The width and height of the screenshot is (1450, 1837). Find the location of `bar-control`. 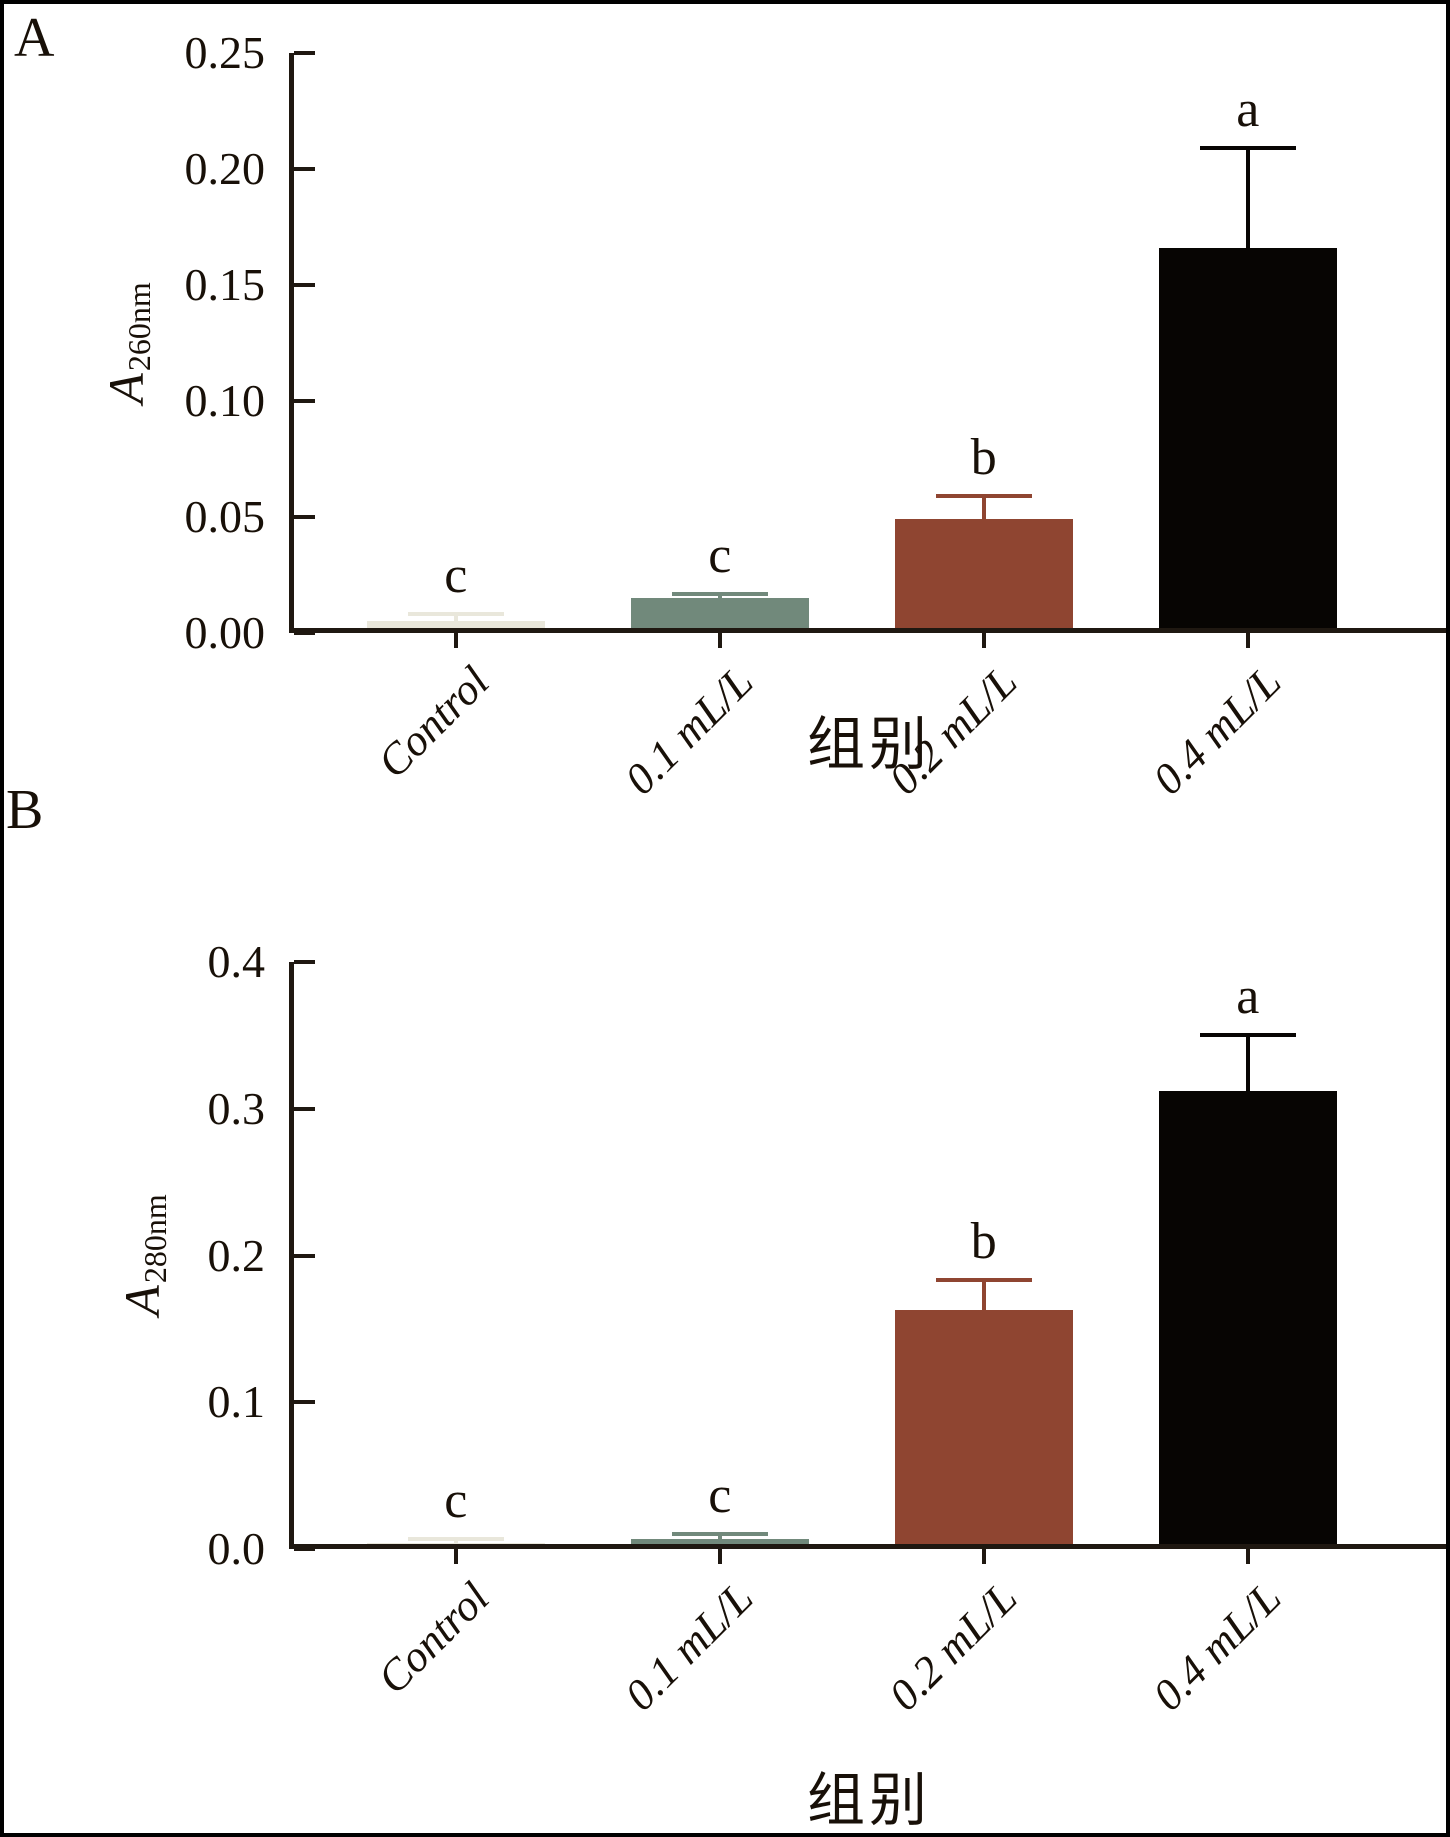

bar-control is located at coordinates (455, 627).